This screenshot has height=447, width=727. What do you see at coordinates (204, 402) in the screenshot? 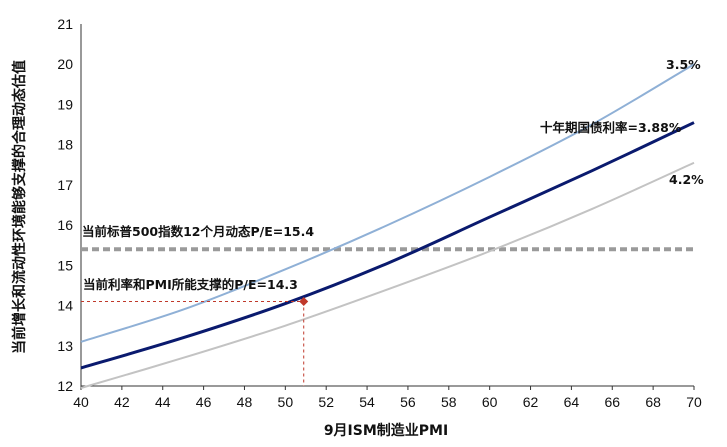
I see `x-tick-label: 46` at bounding box center [204, 402].